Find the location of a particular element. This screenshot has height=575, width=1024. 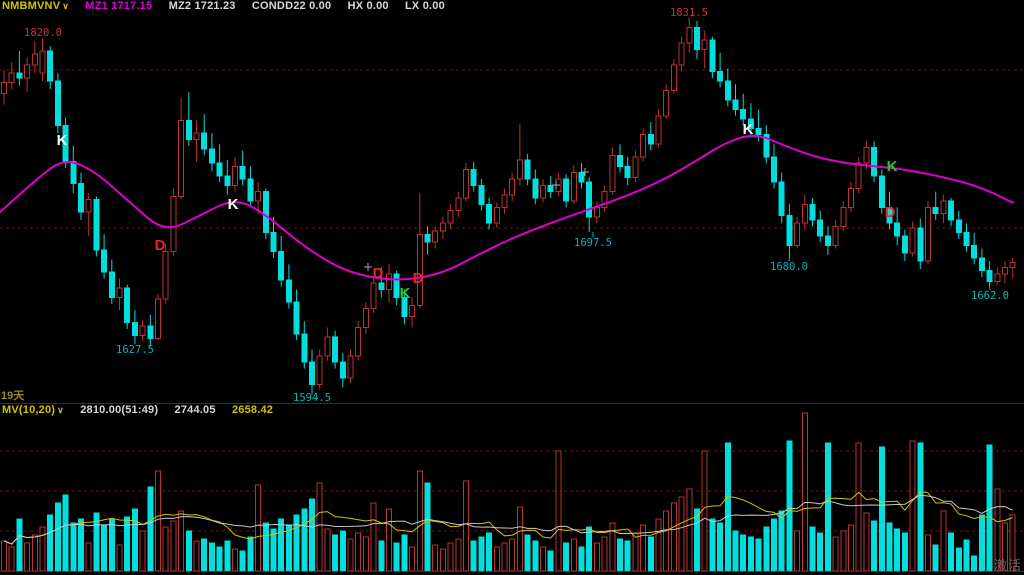

volume-indicator-label: MV(10,20) is located at coordinates (29, 410).